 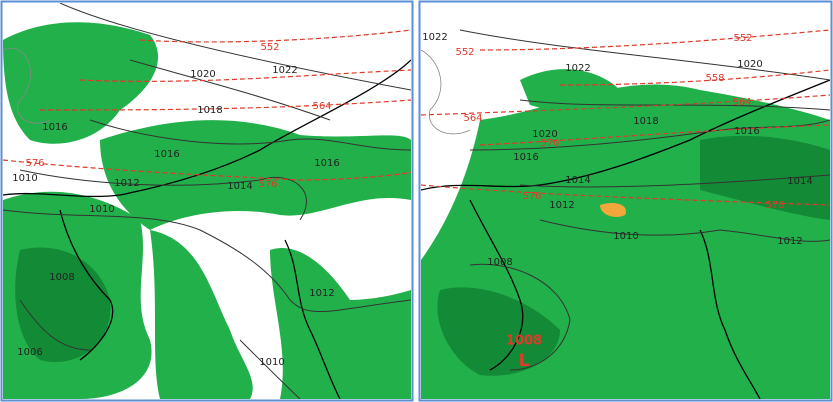 I want to click on low-pressure-value: 1008, so click(x=524, y=341).